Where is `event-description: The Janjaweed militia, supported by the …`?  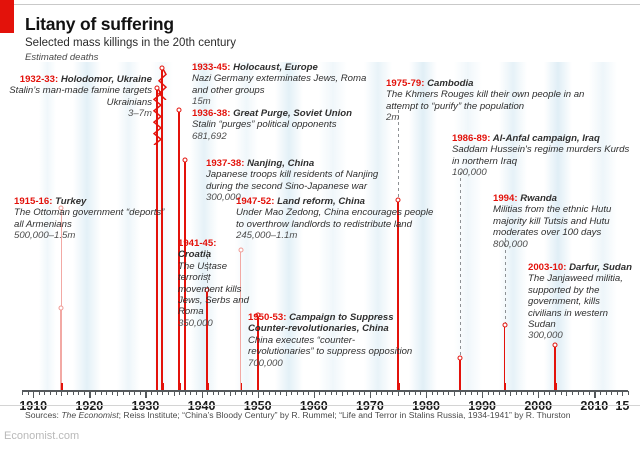 event-description: The Janjaweed militia, supported by the … is located at coordinates (575, 302).